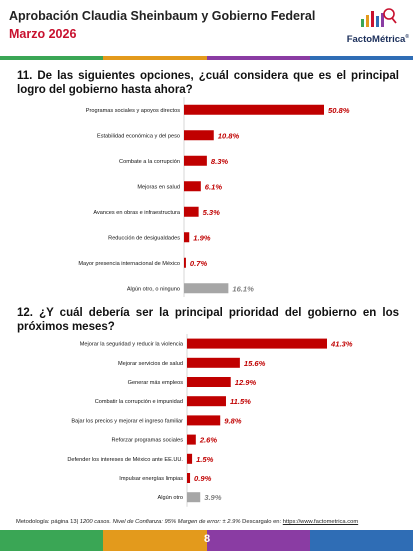 The image size is (413, 551). I want to click on logo-bars-icon, so click(379, 17).